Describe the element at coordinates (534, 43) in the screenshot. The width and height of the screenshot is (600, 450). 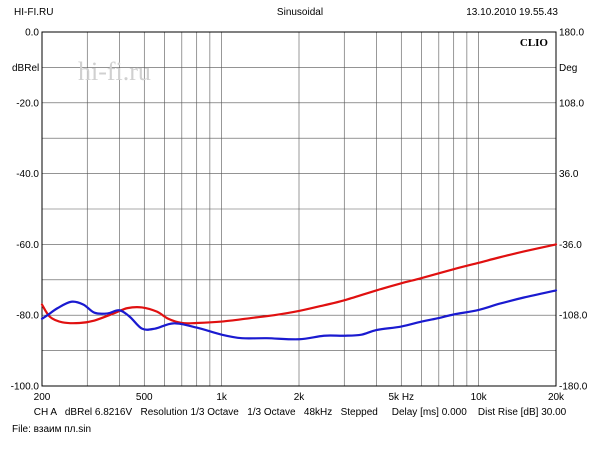
I see `clio-brand-label: CLIO` at that location.